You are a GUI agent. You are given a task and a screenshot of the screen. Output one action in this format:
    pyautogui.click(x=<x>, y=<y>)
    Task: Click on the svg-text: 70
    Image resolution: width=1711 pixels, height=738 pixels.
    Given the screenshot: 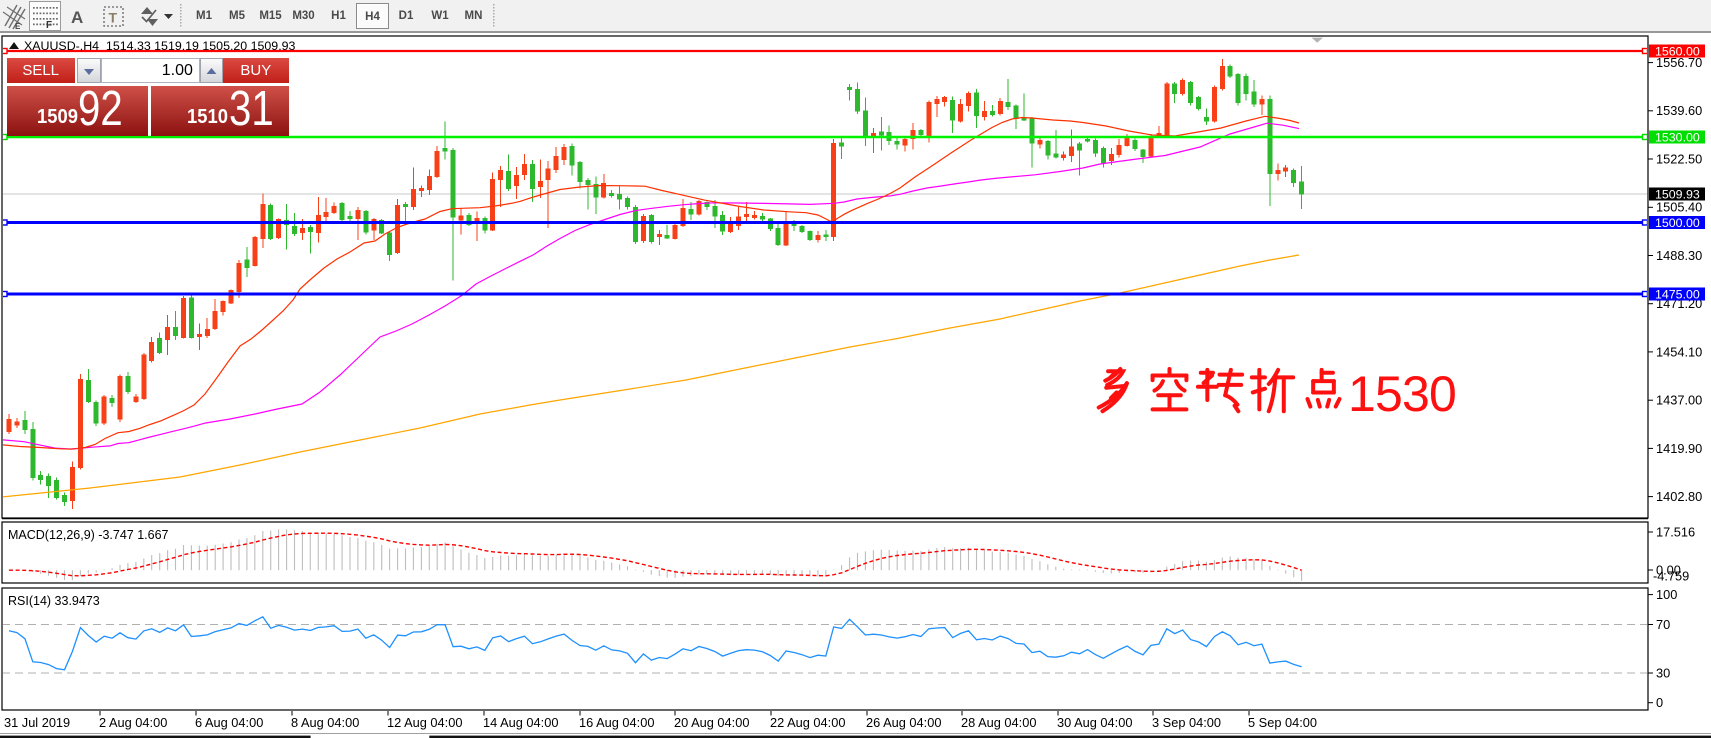 What is the action you would take?
    pyautogui.click(x=1663, y=624)
    